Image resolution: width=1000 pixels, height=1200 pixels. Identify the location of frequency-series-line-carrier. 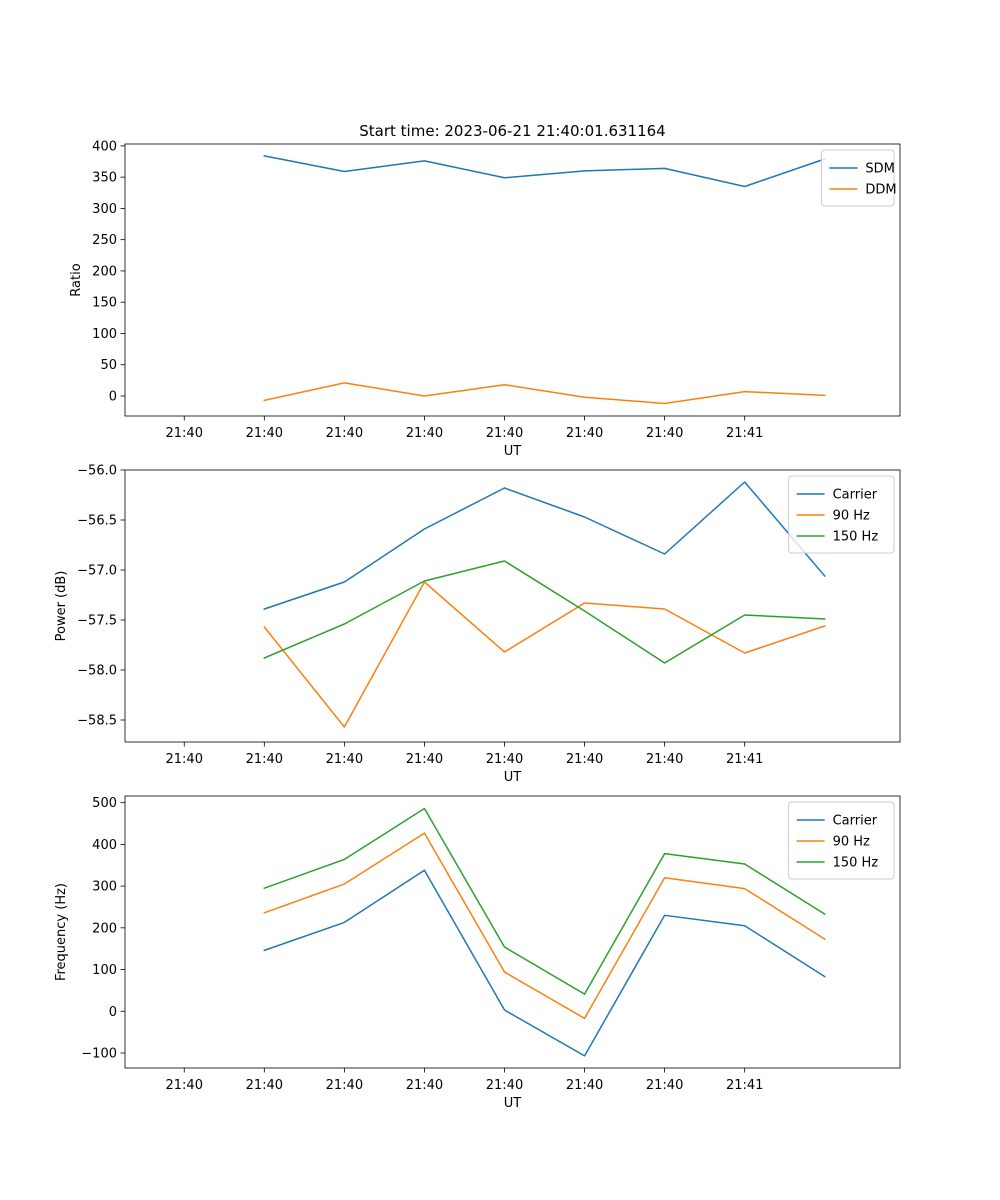
(544, 963).